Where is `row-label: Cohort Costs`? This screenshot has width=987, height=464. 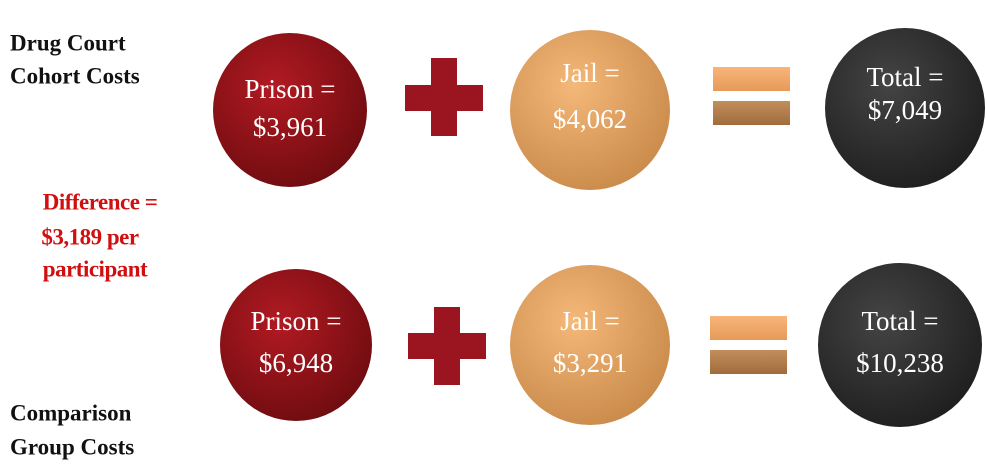 row-label: Cohort Costs is located at coordinates (75, 75).